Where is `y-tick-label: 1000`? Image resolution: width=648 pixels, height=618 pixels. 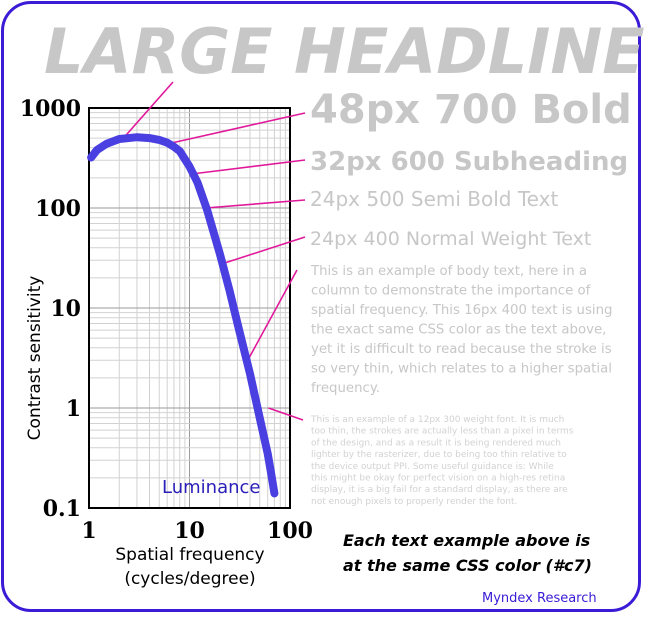 y-tick-label: 1000 is located at coordinates (50, 109).